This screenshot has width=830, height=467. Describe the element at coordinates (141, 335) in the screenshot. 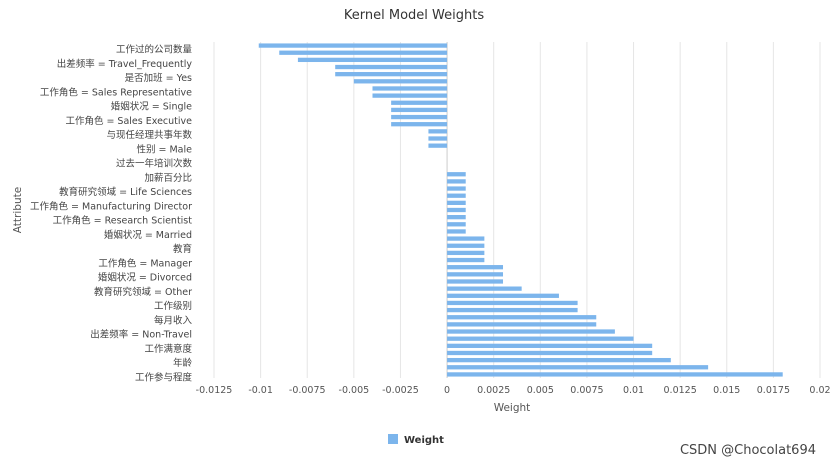

I see `y-tick-label: 出差频率 = Non-Travel` at that location.